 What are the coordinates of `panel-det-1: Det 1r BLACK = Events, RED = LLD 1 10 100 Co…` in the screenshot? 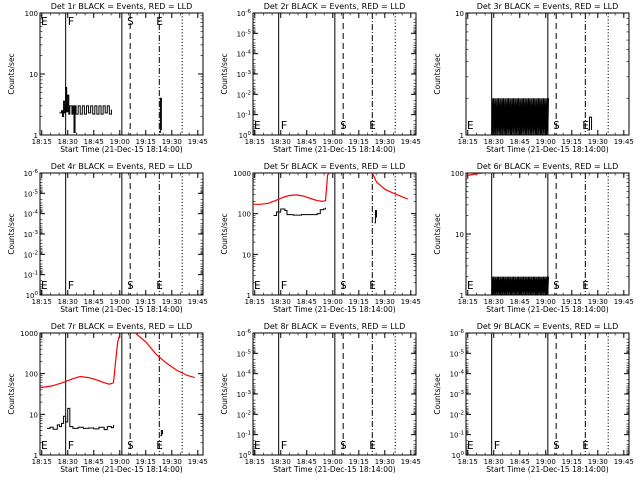 It's located at (107, 78).